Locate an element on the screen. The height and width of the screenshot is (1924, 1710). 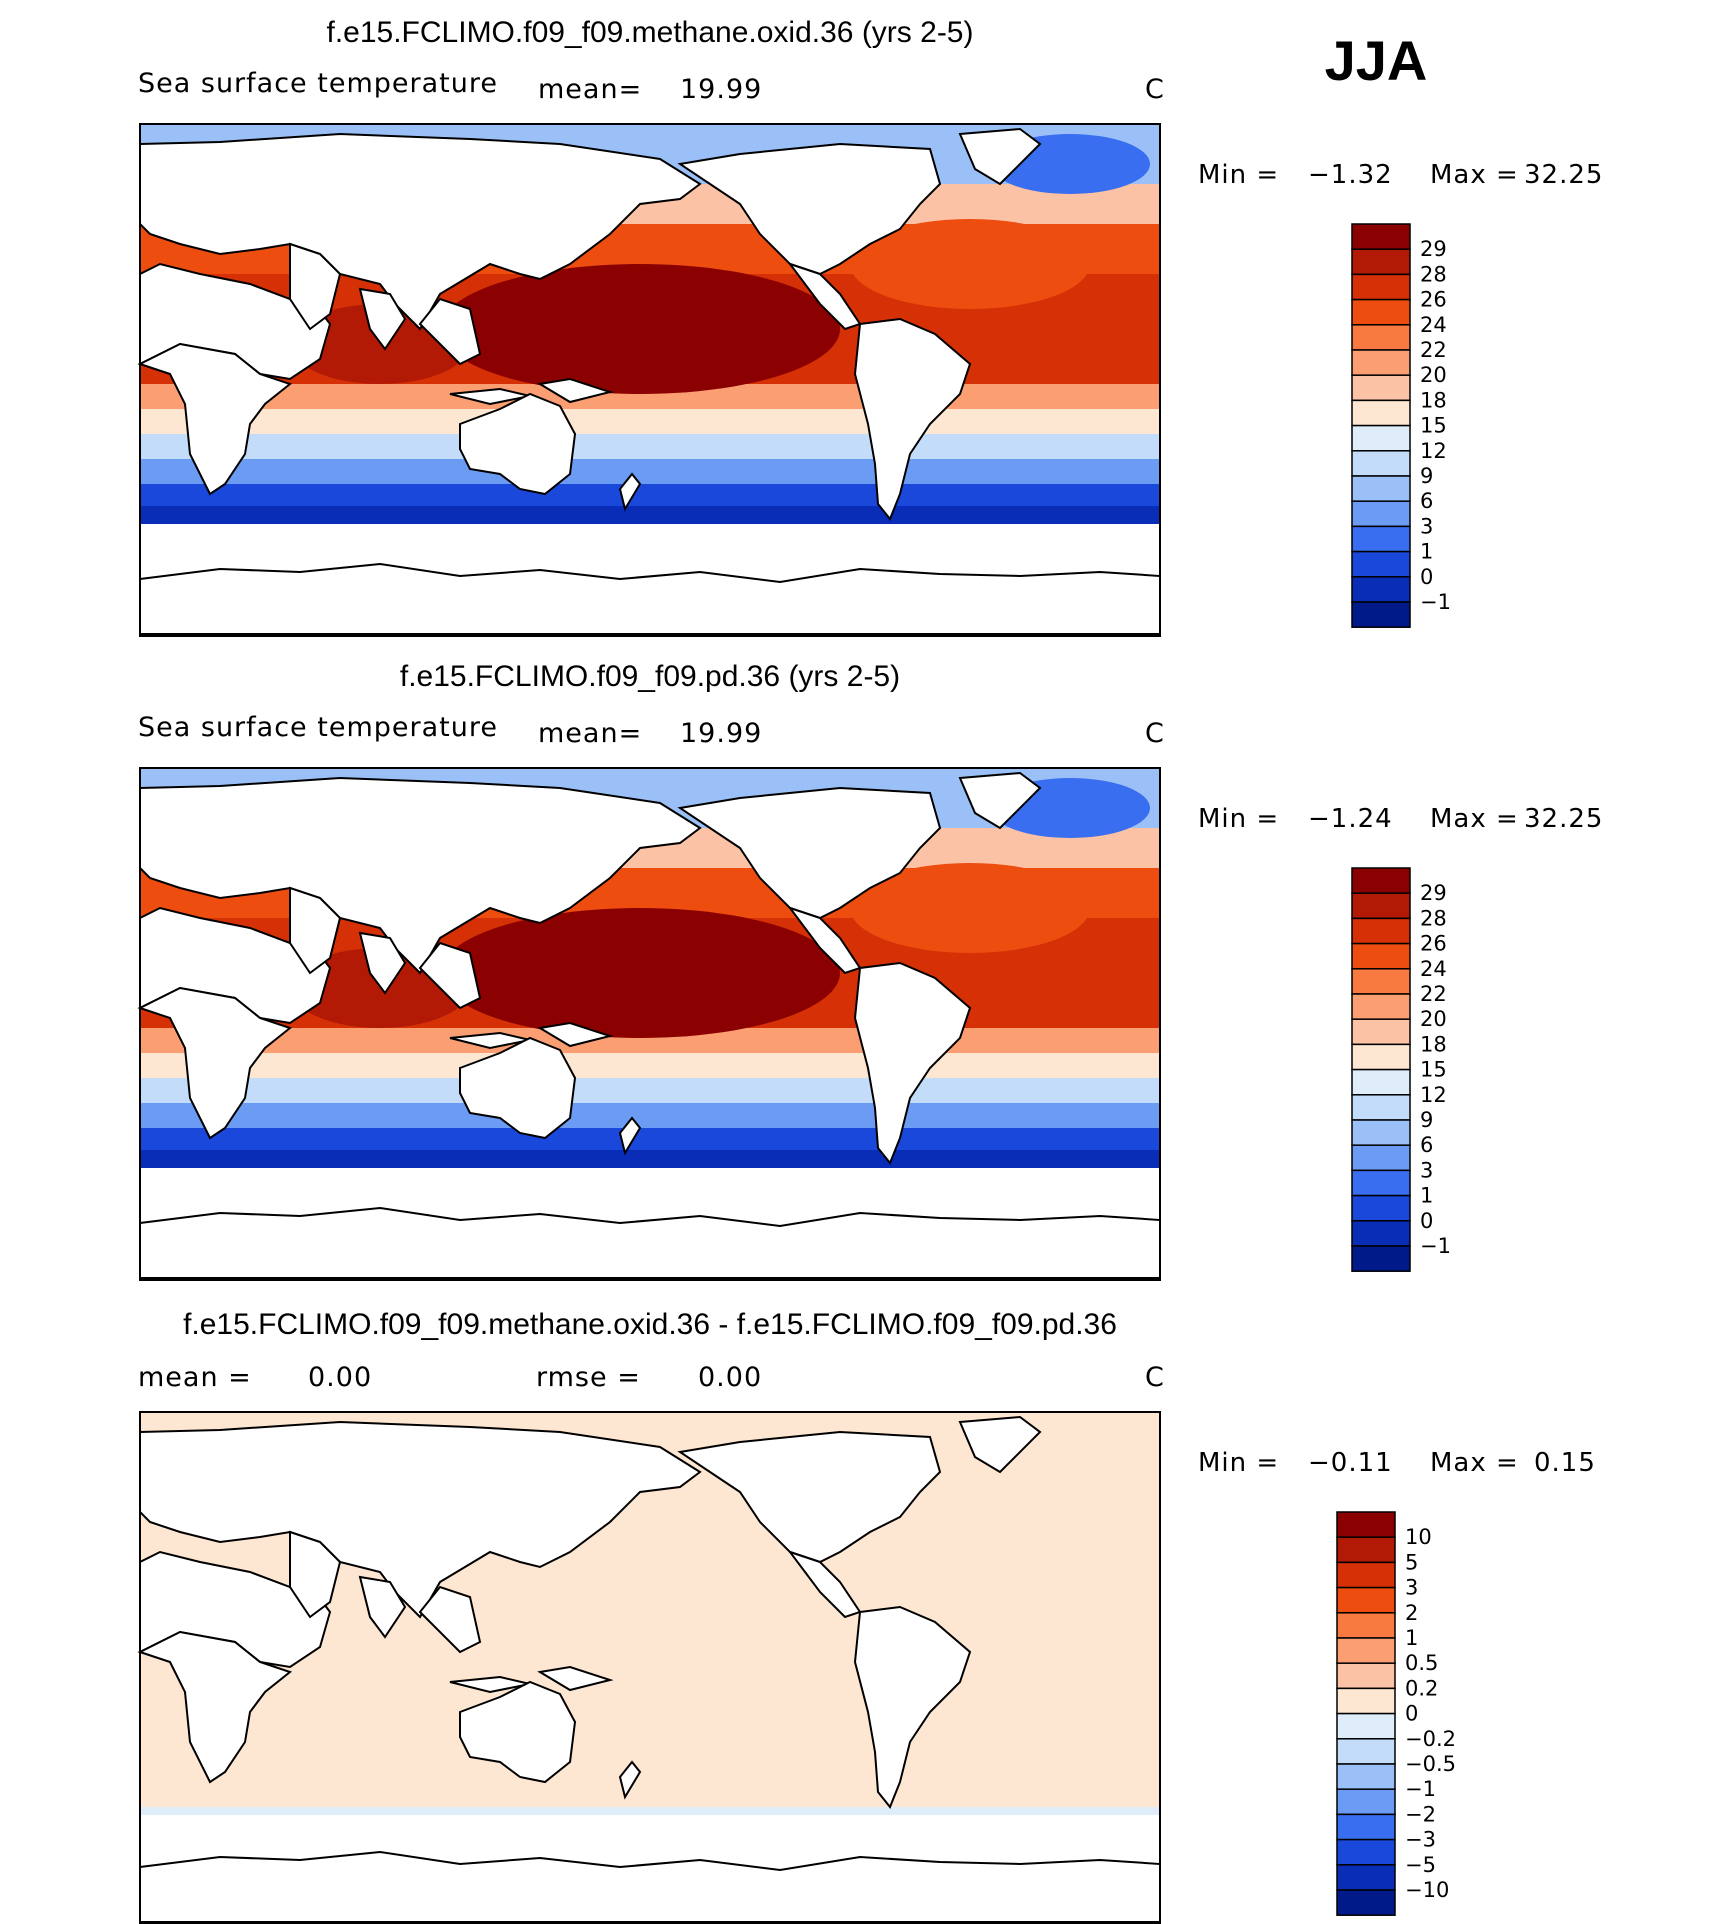
panel1-variable: Sea surface temperature is located at coordinates (318, 83).